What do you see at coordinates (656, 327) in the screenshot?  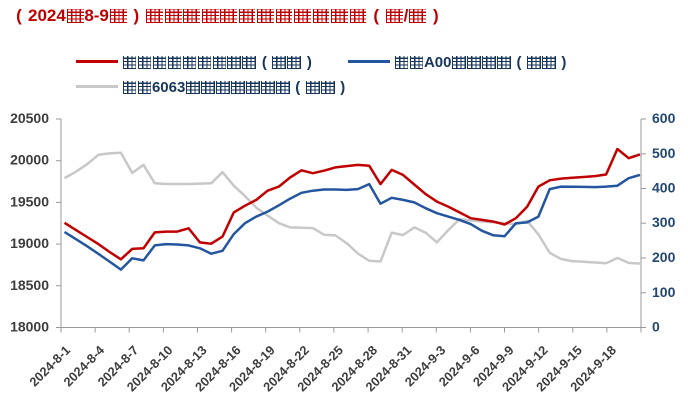 I see `svg-text: 0` at bounding box center [656, 327].